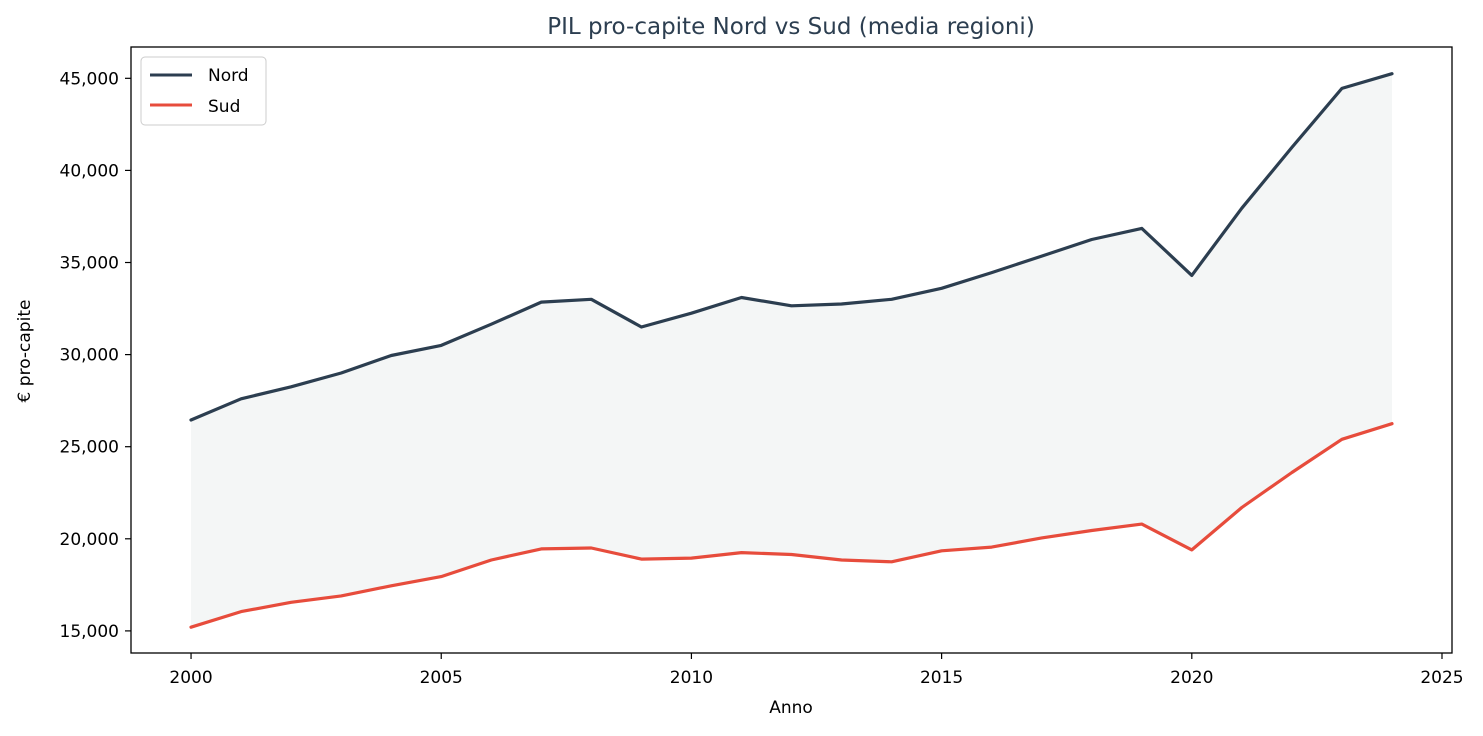  I want to click on x-axis-ticks: 2000 2005 2010 2015 2020 2025, so click(816, 670).